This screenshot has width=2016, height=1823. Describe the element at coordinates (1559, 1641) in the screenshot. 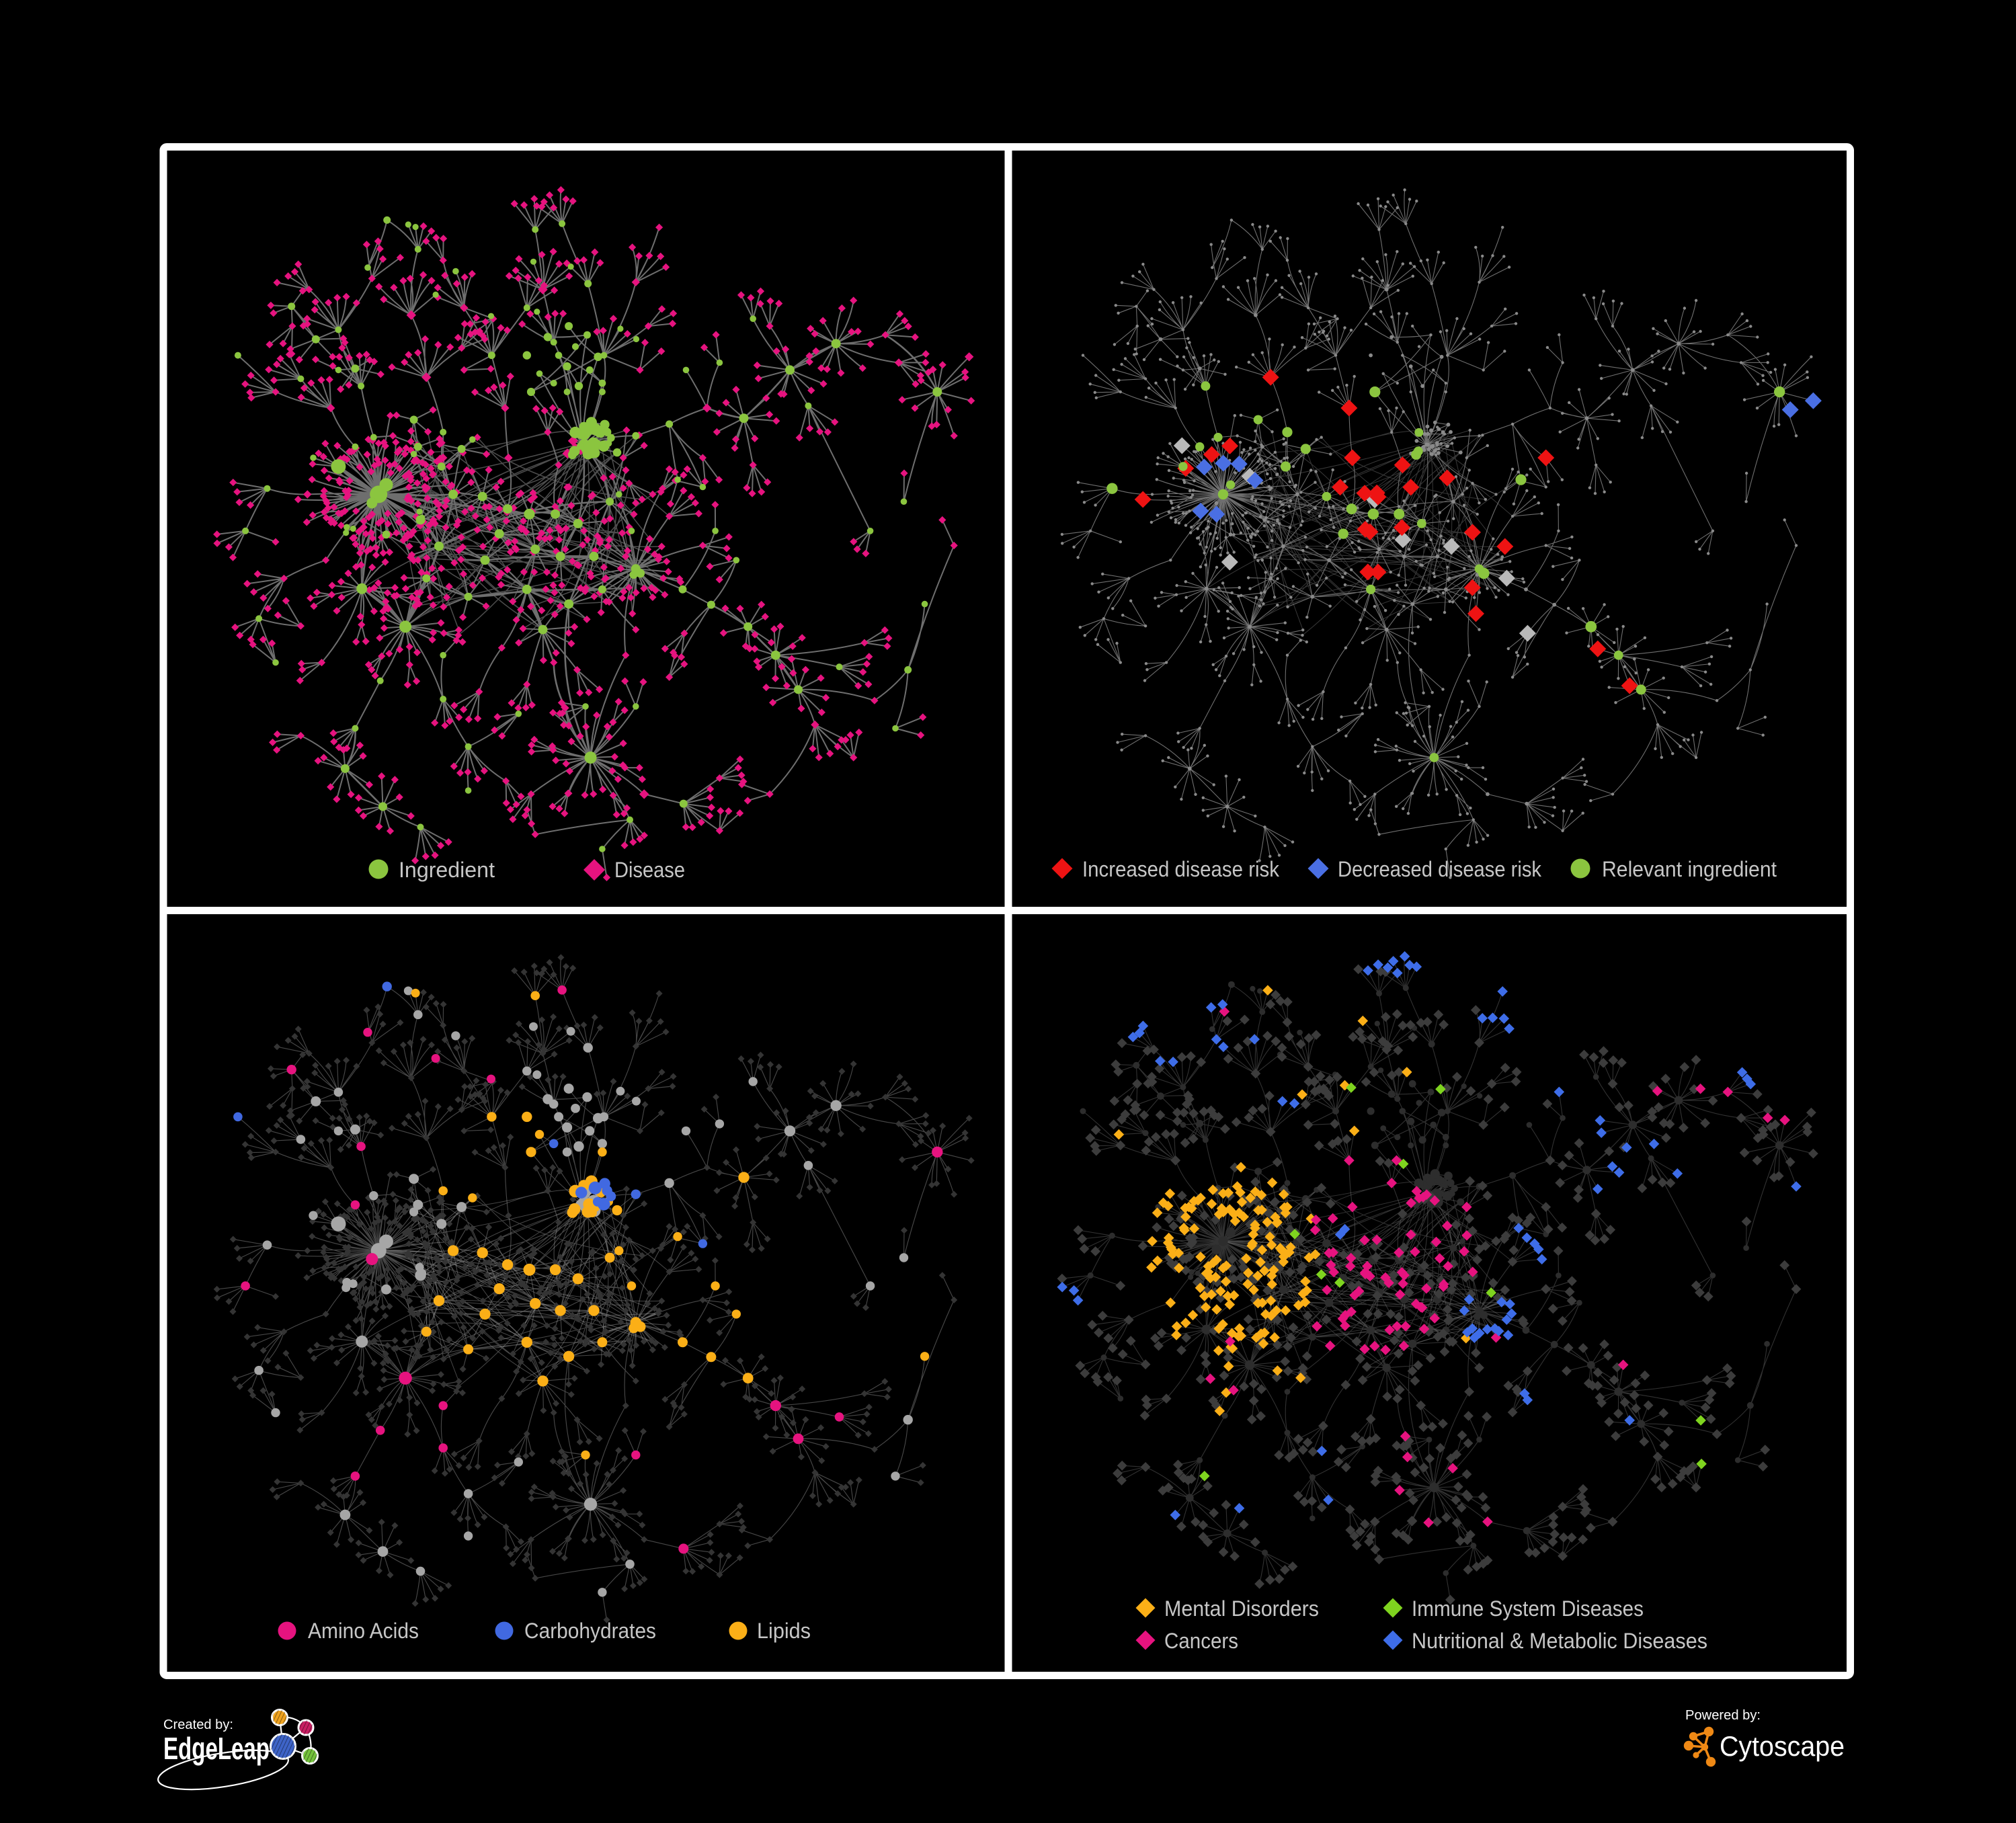

I see `svg-text:Nutritional & Metabolic Diseas: Nutritional & Metabolic Diseases` at that location.